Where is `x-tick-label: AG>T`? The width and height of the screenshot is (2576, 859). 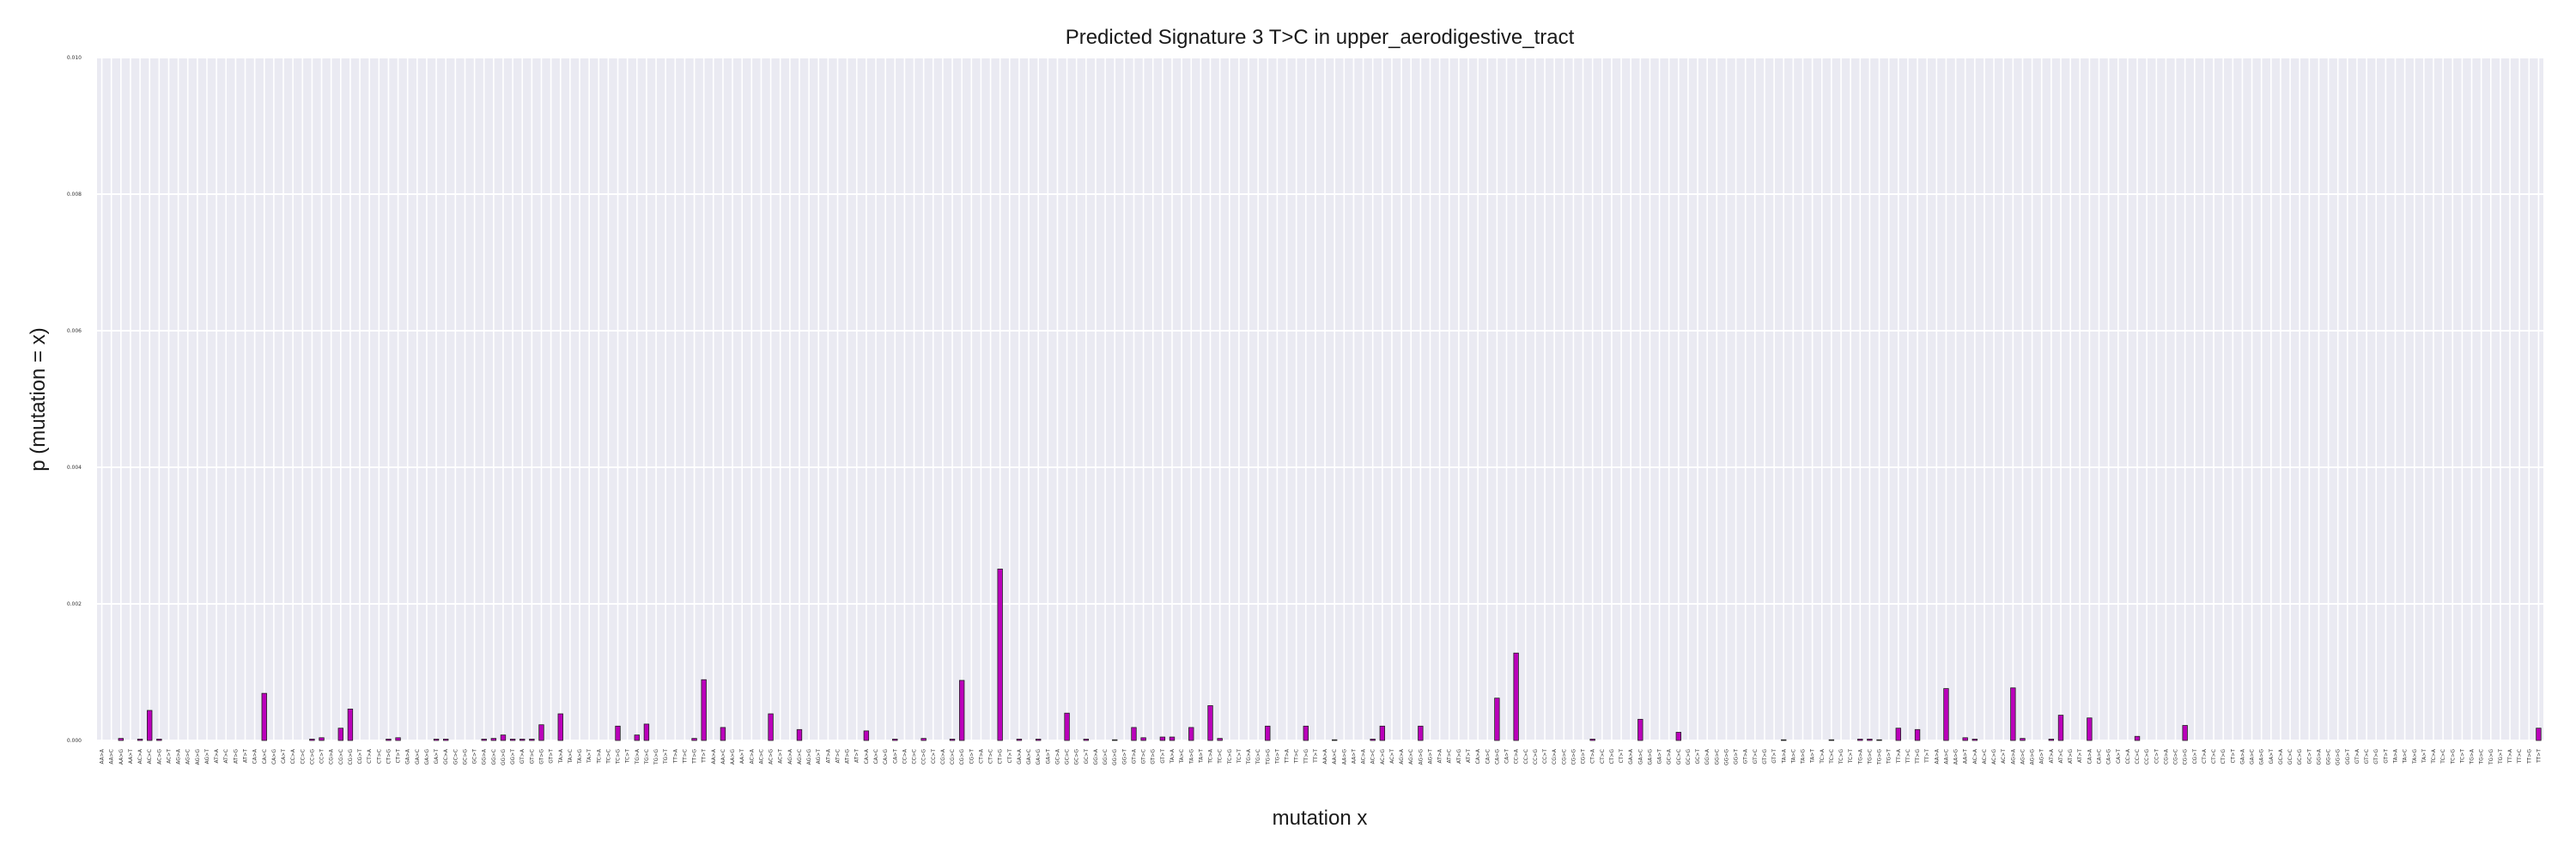 x-tick-label: AG>T is located at coordinates (207, 757).